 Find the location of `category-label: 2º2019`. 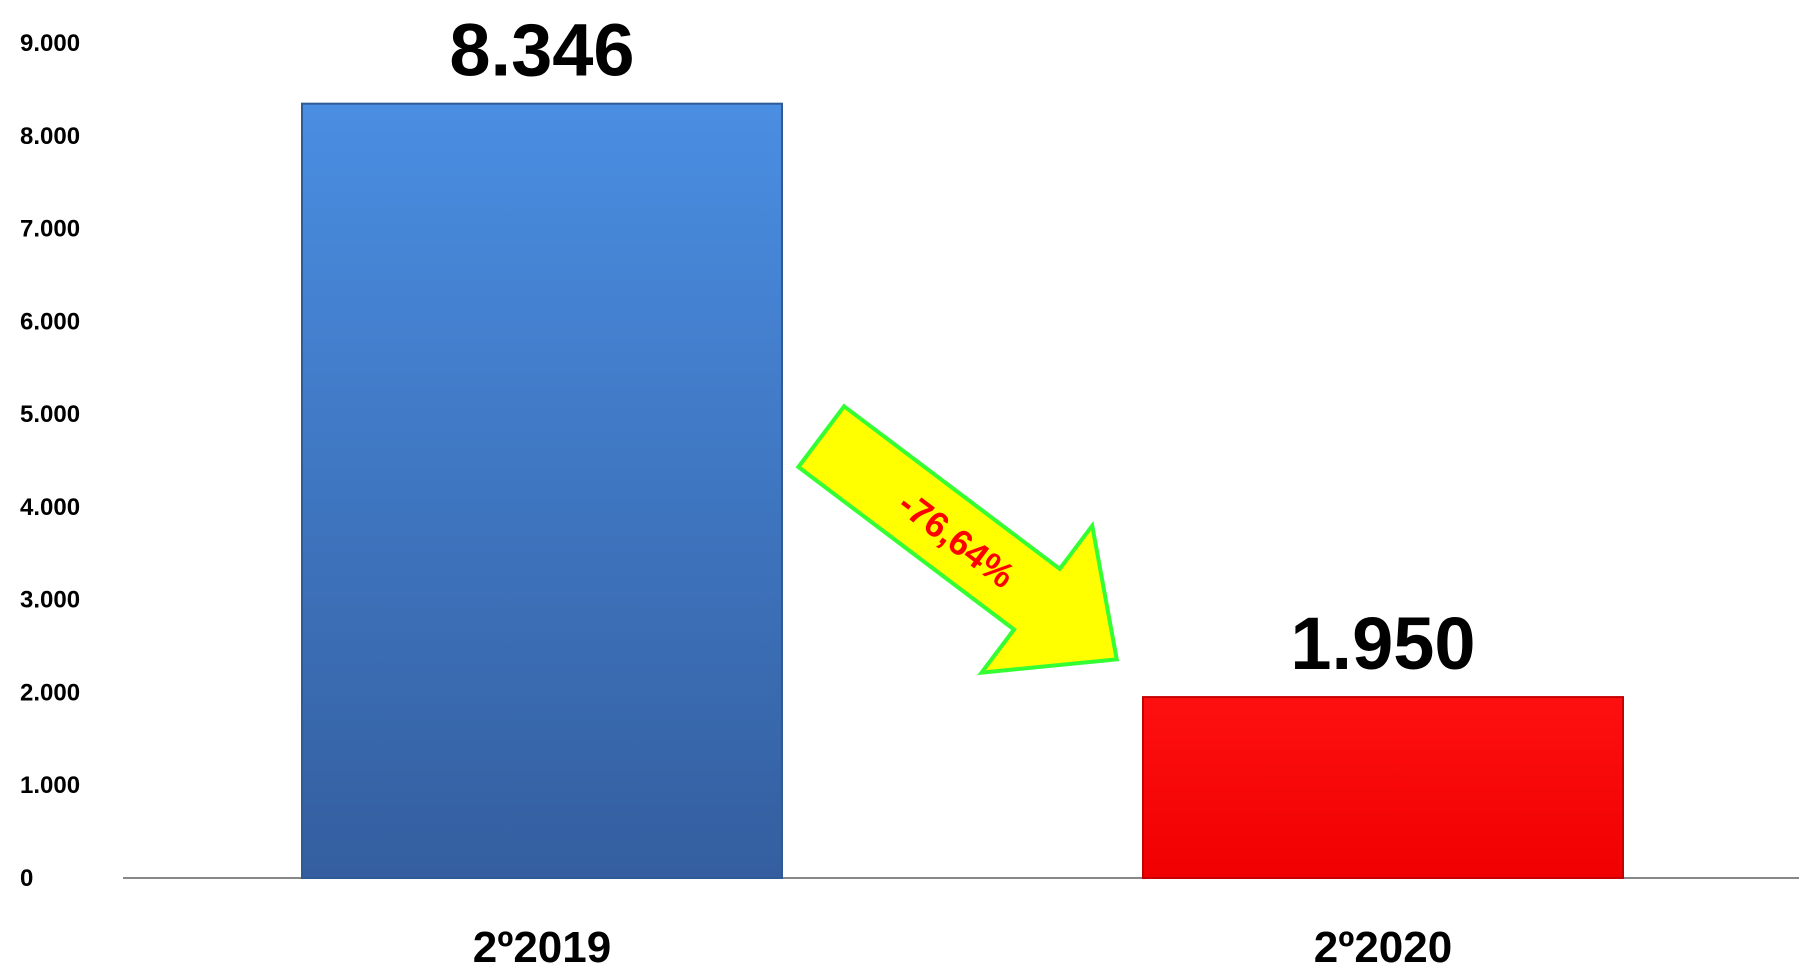

category-label: 2º2019 is located at coordinates (542, 944).